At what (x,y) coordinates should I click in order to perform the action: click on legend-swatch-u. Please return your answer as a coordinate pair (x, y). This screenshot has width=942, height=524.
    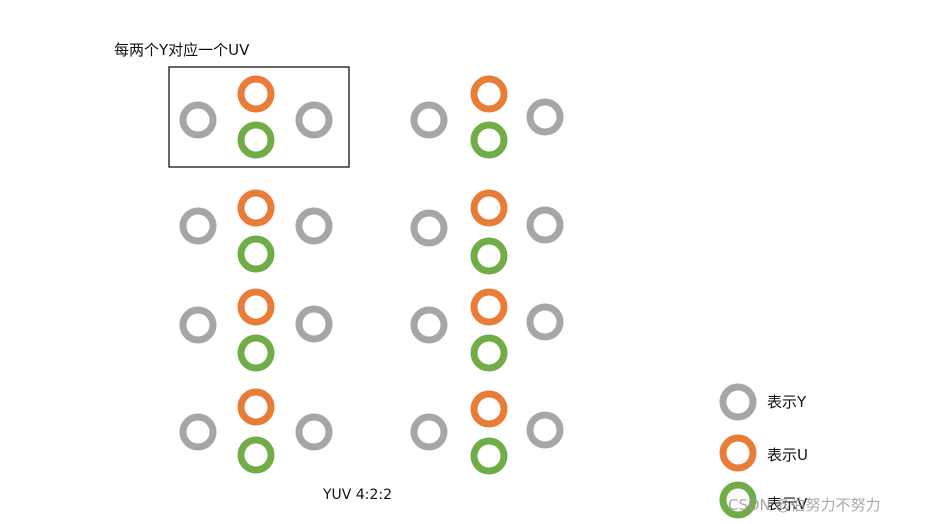
    Looking at the image, I should click on (738, 453).